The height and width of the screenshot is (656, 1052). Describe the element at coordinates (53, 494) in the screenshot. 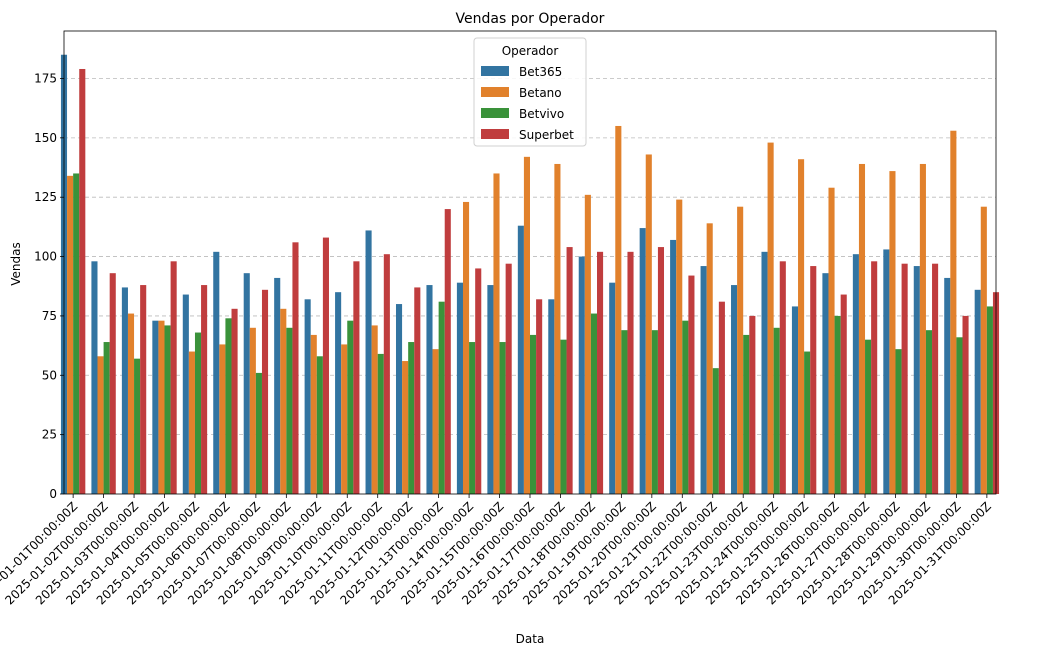

I see `y-tick-label: 0` at that location.